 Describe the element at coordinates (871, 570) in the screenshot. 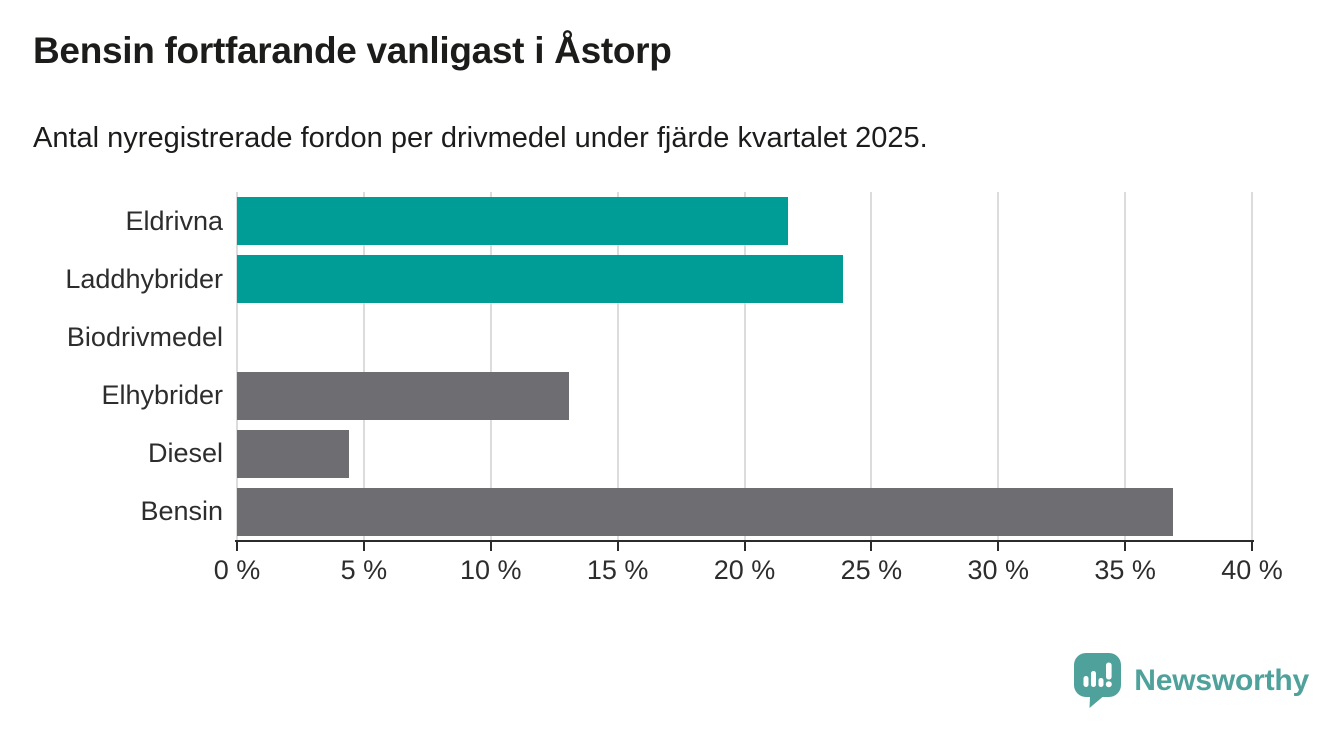

I see `x-tick-label: 25 %` at that location.